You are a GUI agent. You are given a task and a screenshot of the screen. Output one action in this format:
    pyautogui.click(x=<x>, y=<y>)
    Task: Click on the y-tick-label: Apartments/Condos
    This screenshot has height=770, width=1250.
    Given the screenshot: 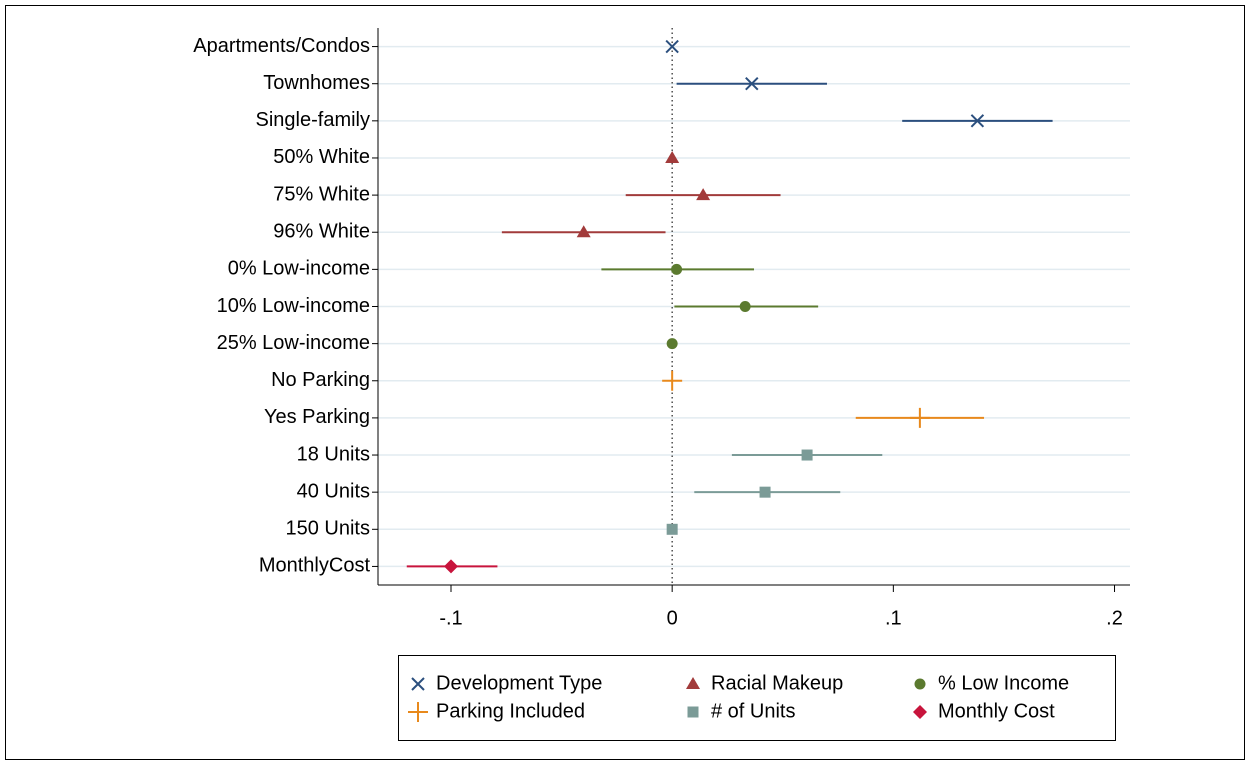 What is the action you would take?
    pyautogui.click(x=281, y=46)
    